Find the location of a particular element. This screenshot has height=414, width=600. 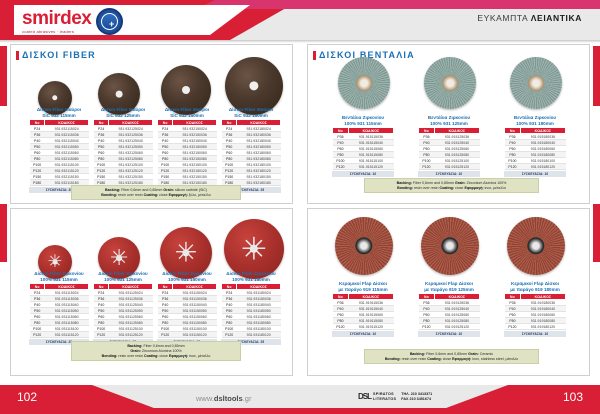

table-row: P120 931.932115120 is located at coordinates (59, 171).